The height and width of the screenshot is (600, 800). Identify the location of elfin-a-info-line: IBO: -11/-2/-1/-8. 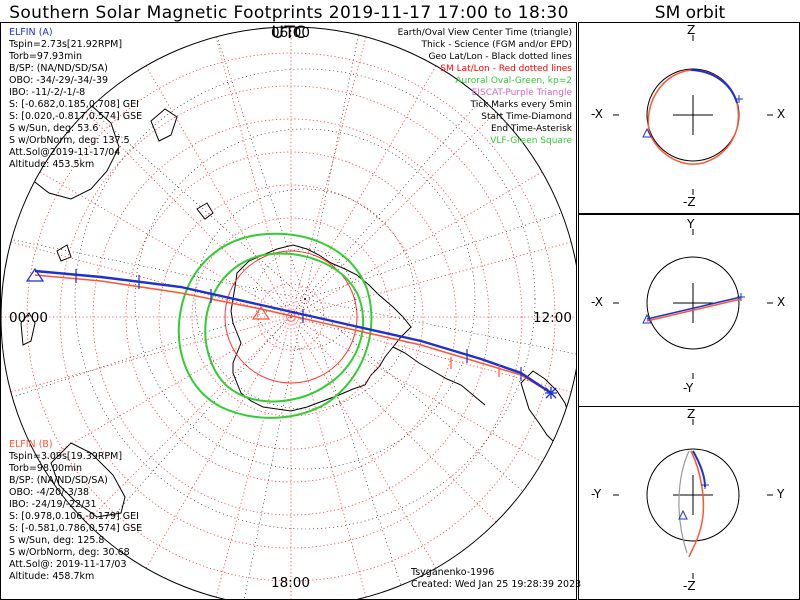
(47, 92).